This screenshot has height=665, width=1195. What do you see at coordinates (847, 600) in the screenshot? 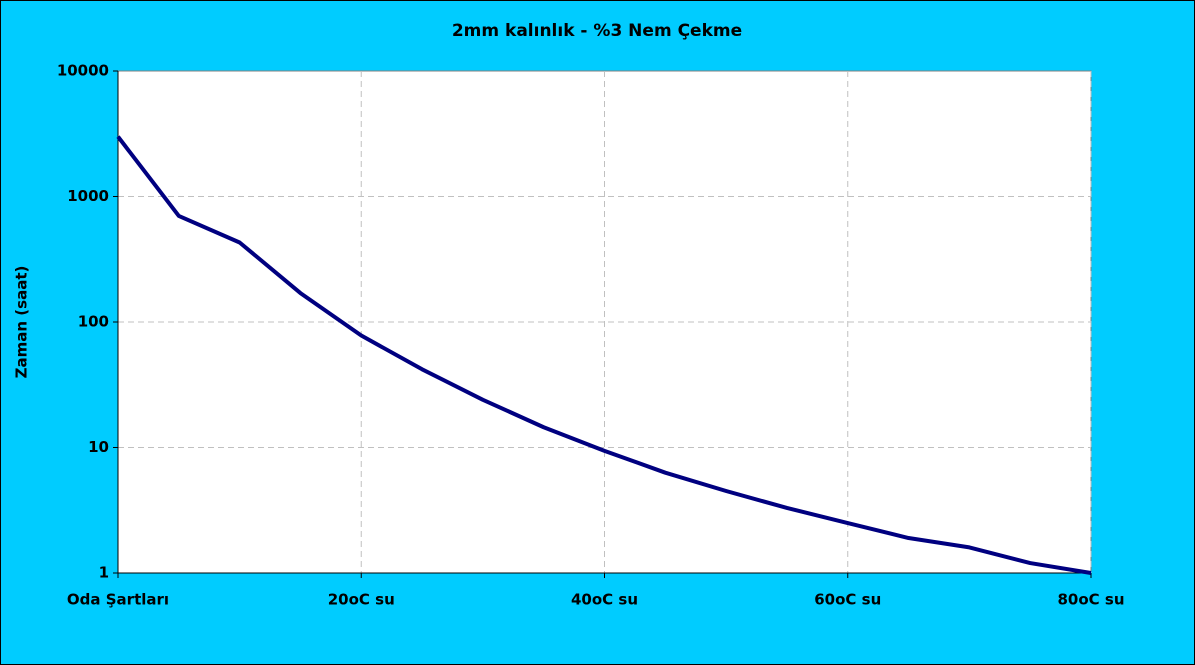
I see `x-tick-label: 60oC su` at bounding box center [847, 600].